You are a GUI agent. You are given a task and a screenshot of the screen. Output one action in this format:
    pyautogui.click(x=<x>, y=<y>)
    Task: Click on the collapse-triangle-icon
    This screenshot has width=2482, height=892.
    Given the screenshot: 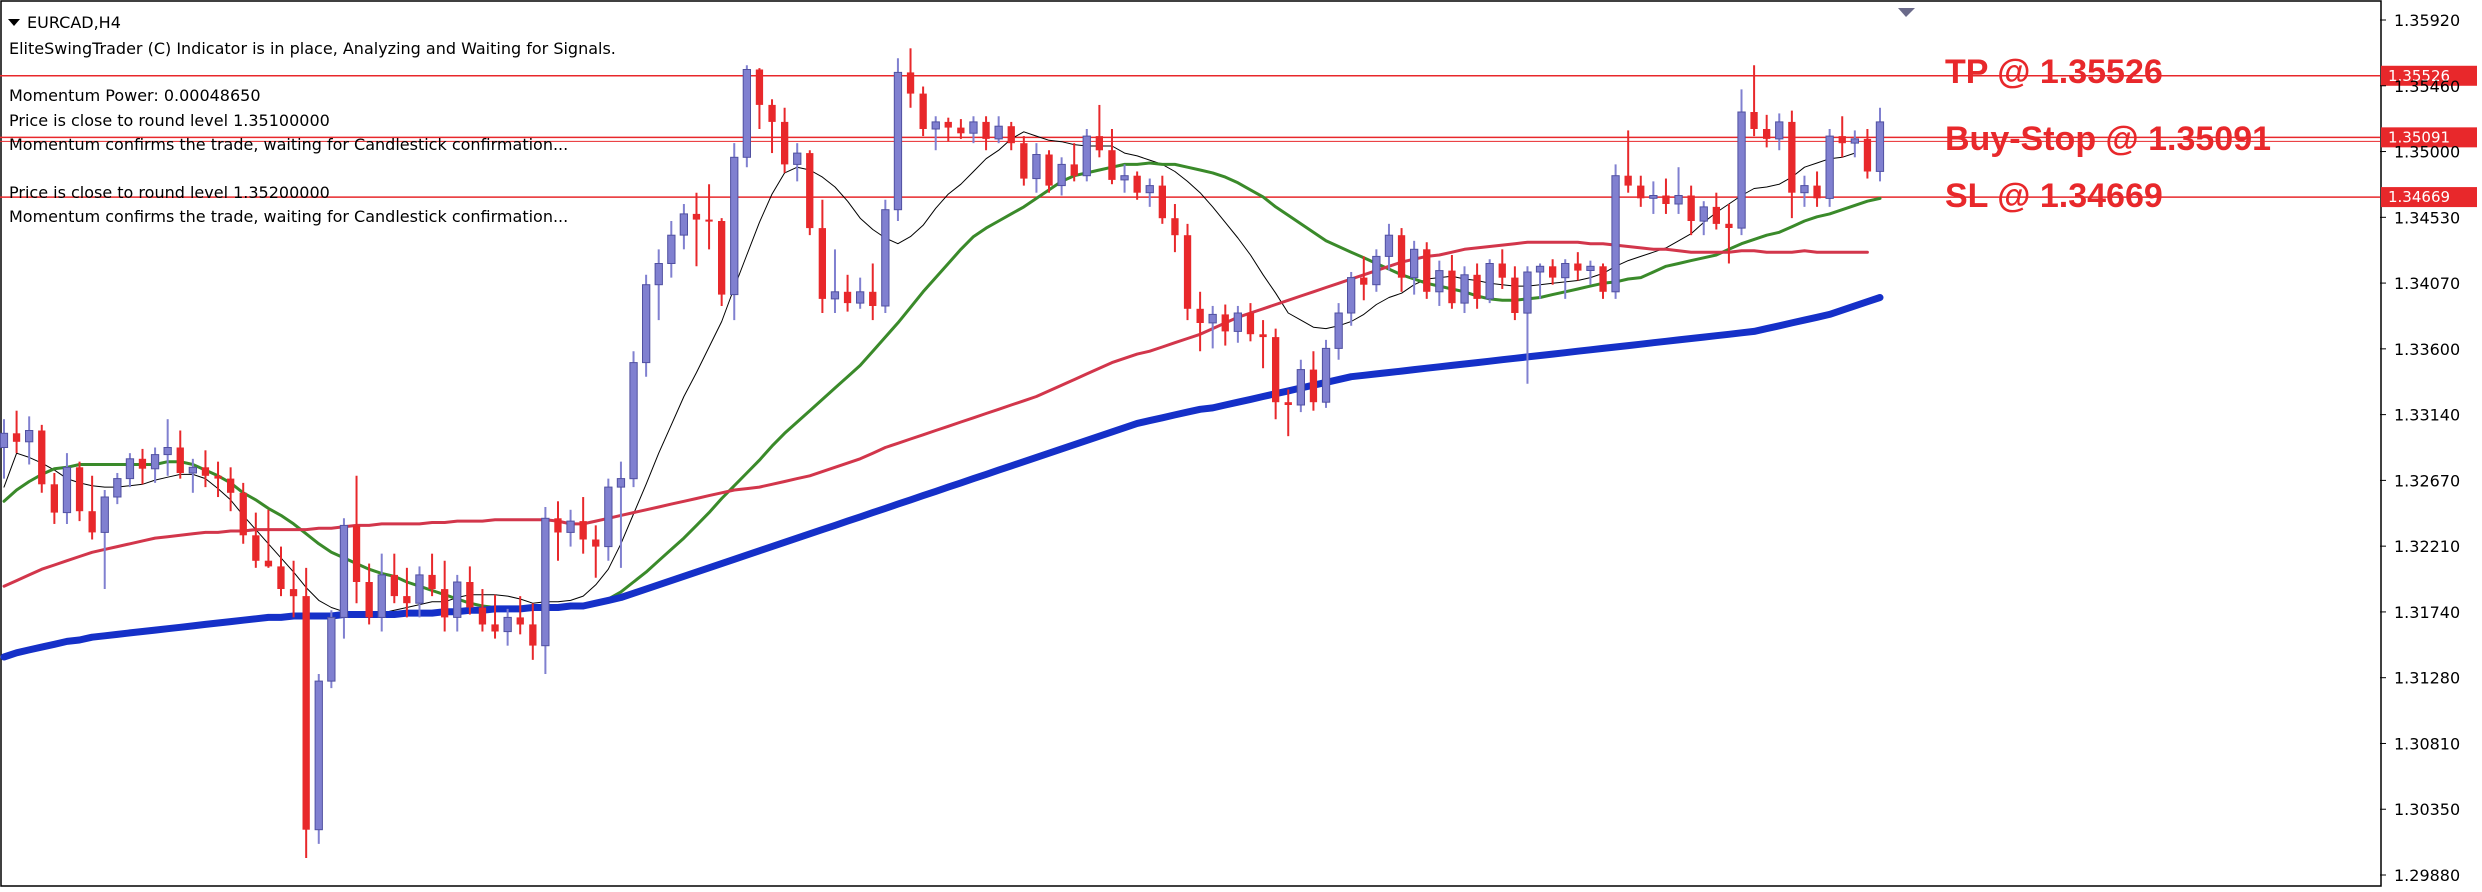 What is the action you would take?
    pyautogui.click(x=14, y=22)
    